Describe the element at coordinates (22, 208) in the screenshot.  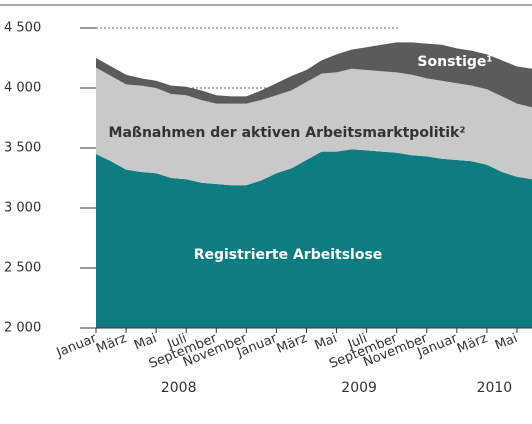
I see `y-tick-label: 3 000` at that location.